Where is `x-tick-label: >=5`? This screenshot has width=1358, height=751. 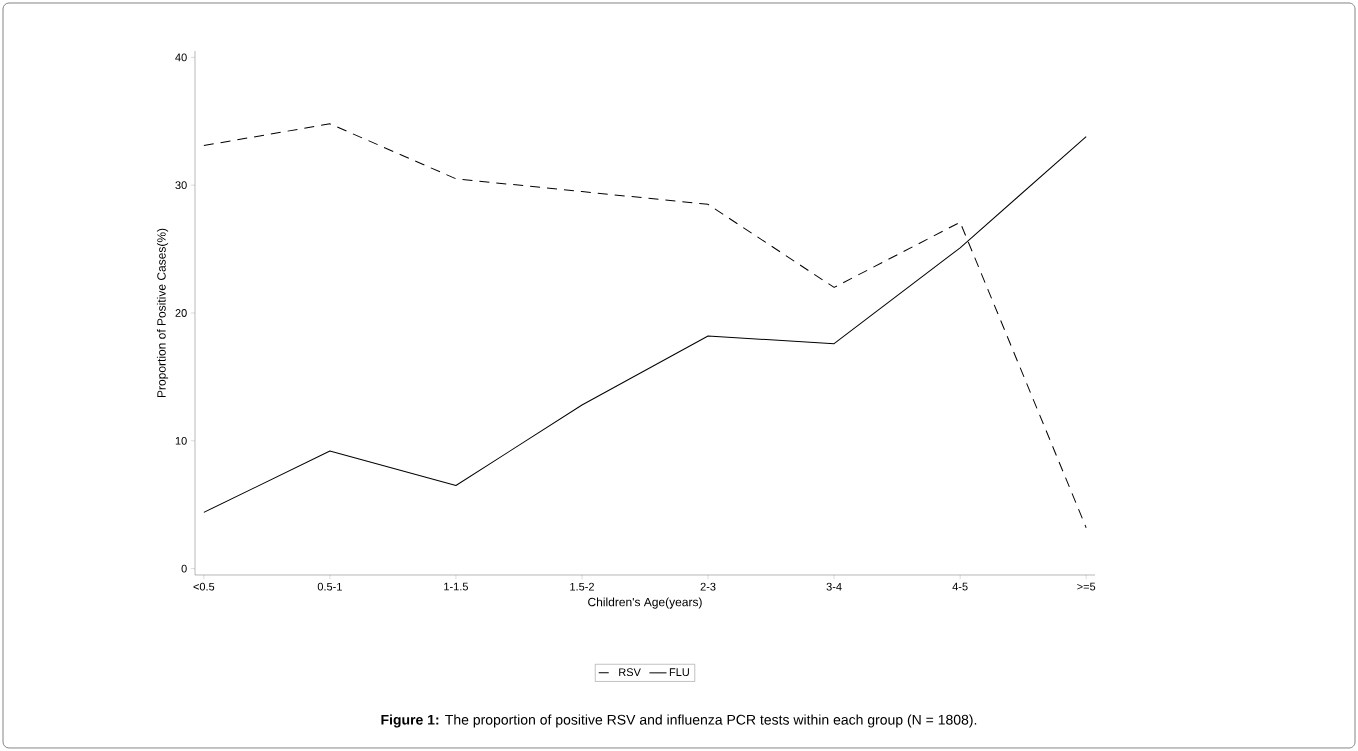 x-tick-label: >=5 is located at coordinates (1086, 586).